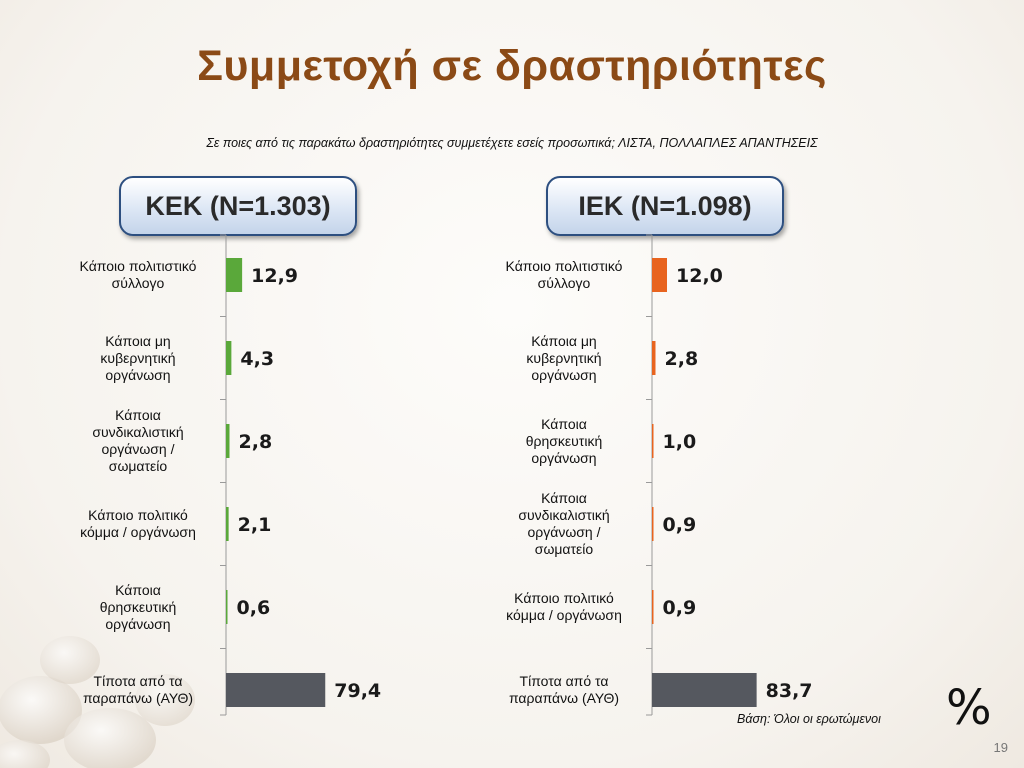  What do you see at coordinates (255, 525) in the screenshot?
I see `data-label: 2,1` at bounding box center [255, 525].